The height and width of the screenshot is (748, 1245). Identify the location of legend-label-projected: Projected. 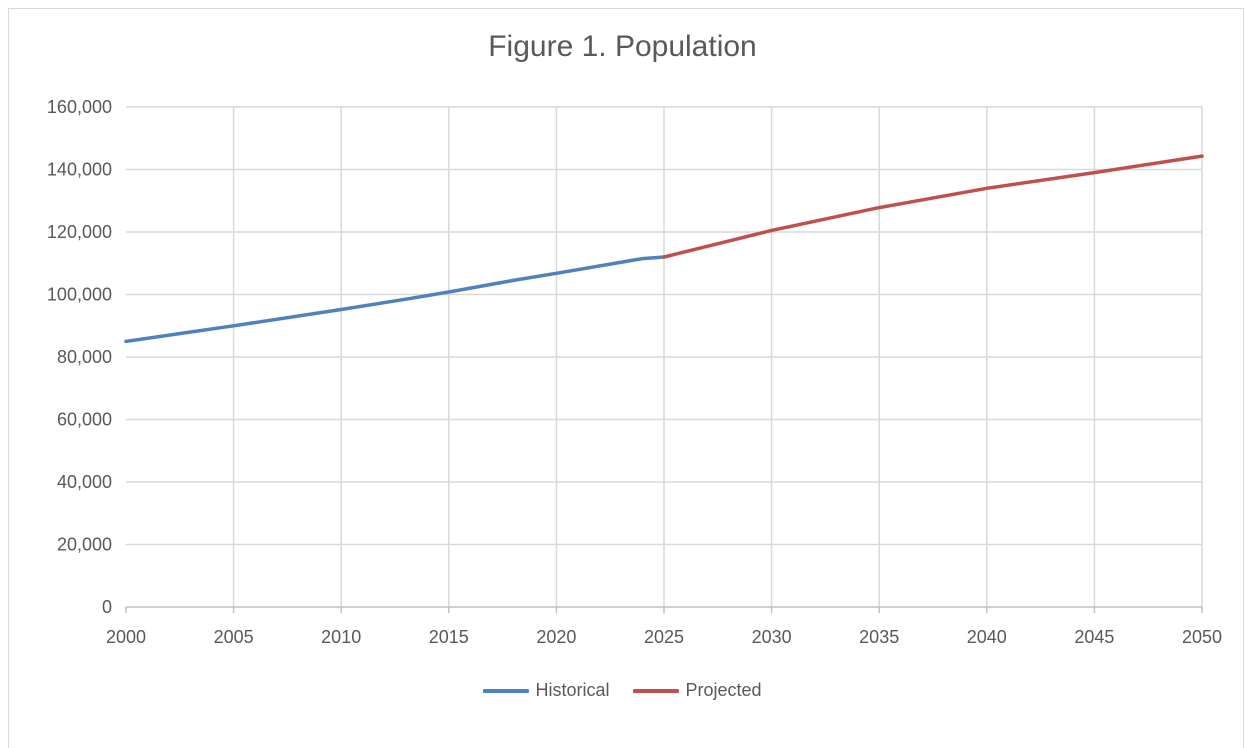
(723, 690).